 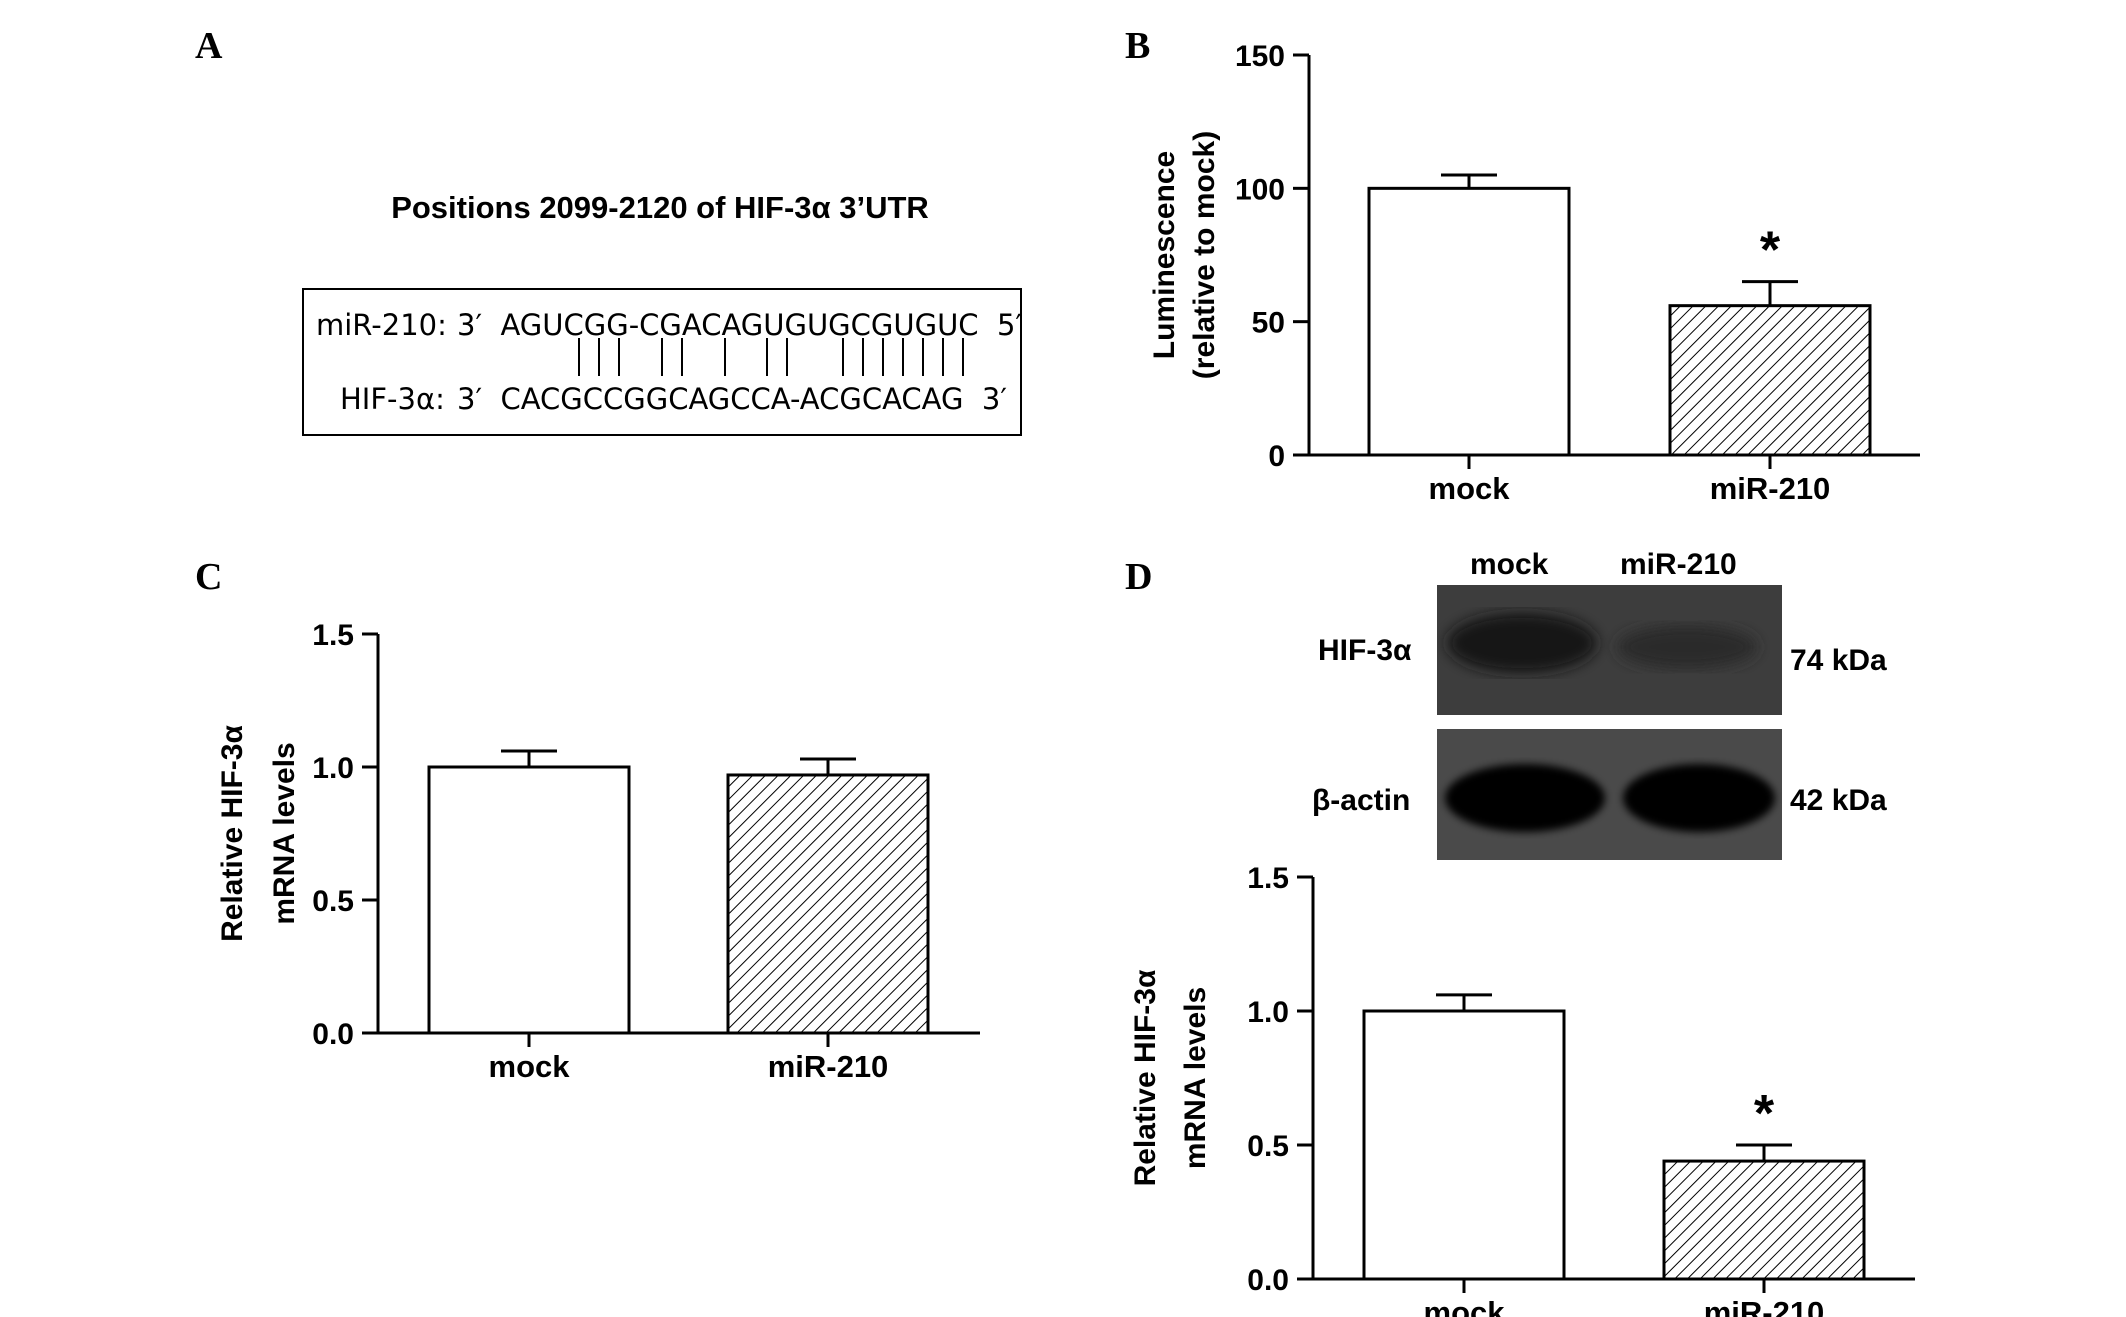 What do you see at coordinates (1764, 1114) in the screenshot?
I see `chart-d-significance-marker: *` at bounding box center [1764, 1114].